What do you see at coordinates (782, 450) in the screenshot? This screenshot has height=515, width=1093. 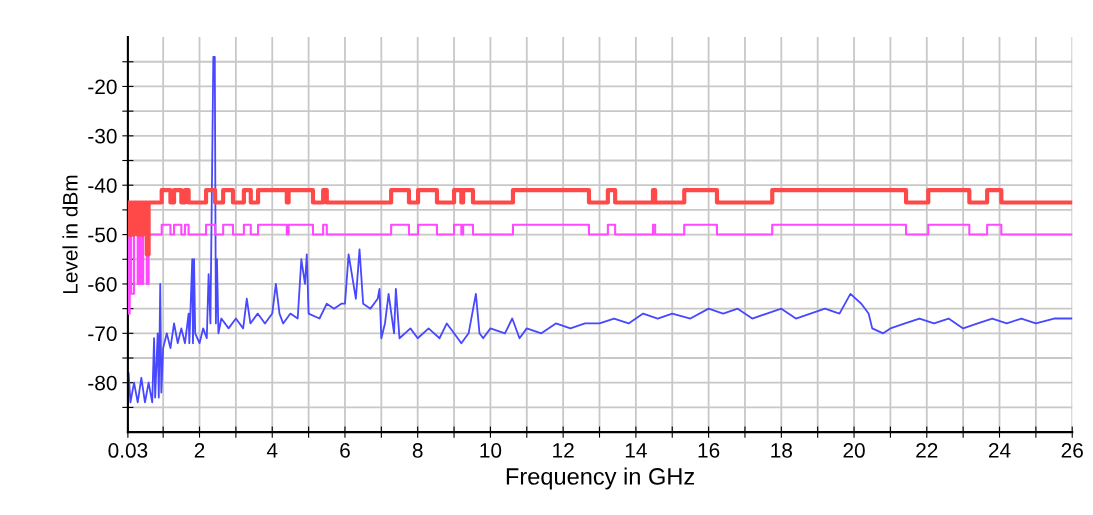 I see `x-tick-label: 18` at bounding box center [782, 450].